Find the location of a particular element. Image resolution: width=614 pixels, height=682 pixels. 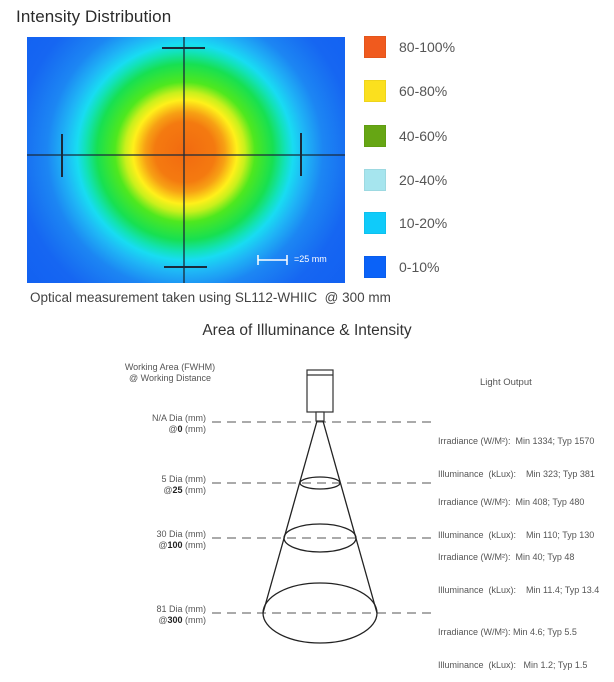

illuminance-value: Illuminance (kLux): Min 11.4; Typ 13.4 is located at coordinates (519, 590).